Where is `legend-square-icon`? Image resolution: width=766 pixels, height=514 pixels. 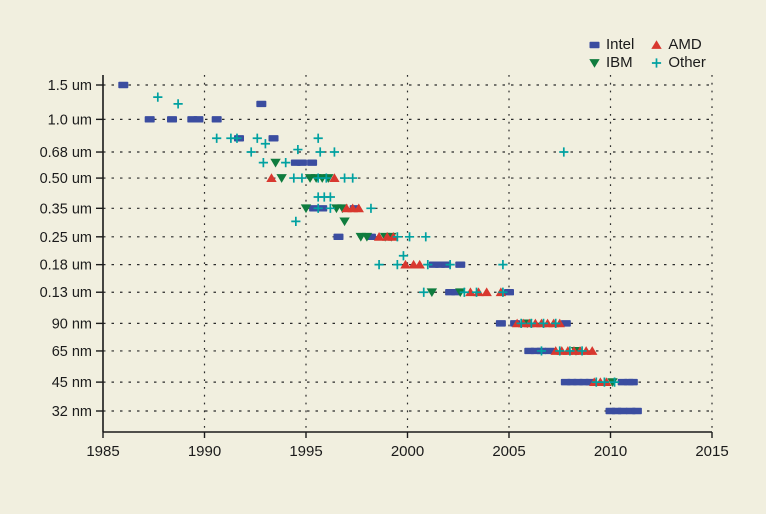
legend-square-icon is located at coordinates (594, 44).